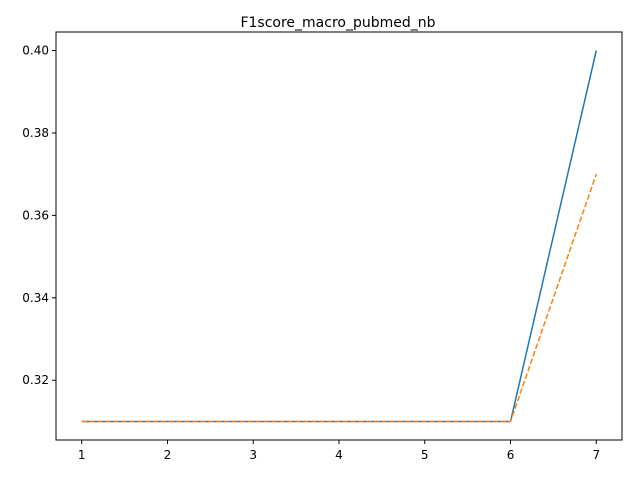 The width and height of the screenshot is (640, 480). I want to click on y-tick-label: 0.38, so click(35, 133).